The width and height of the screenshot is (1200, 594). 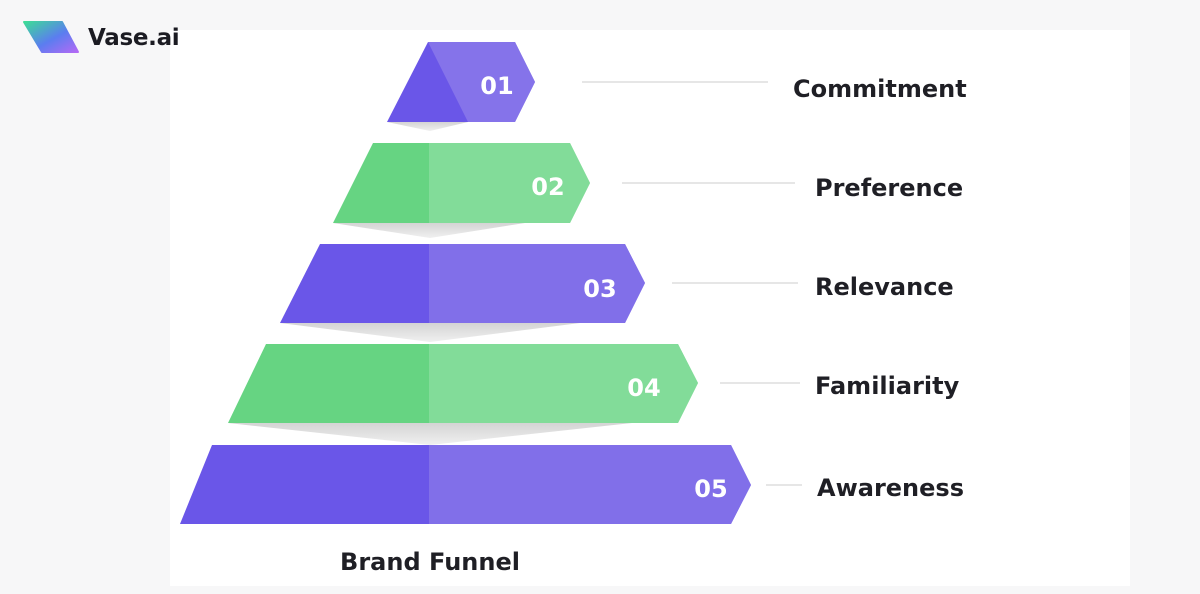 I want to click on level-number: 01, so click(x=496, y=86).